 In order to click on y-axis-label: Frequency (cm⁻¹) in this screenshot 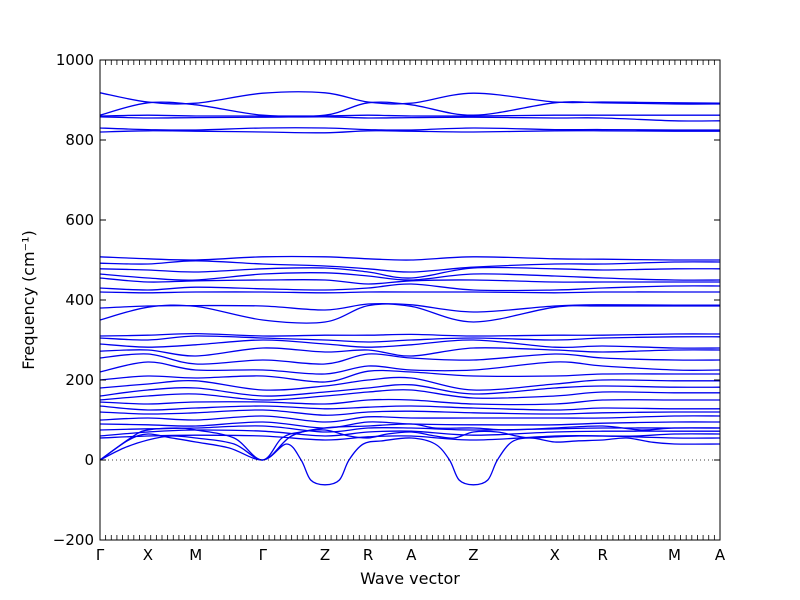, I will do `click(28, 299)`.